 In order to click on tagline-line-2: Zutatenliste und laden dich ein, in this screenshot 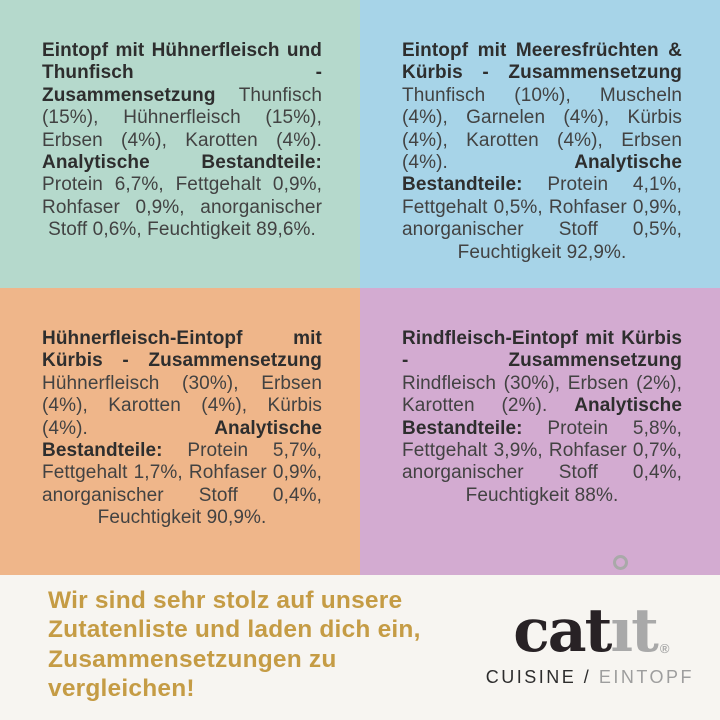, I will do `click(234, 629)`.